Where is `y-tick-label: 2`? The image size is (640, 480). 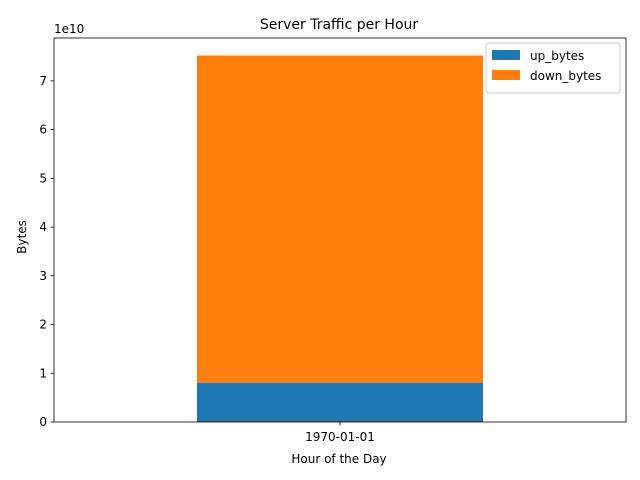 y-tick-label: 2 is located at coordinates (43, 325).